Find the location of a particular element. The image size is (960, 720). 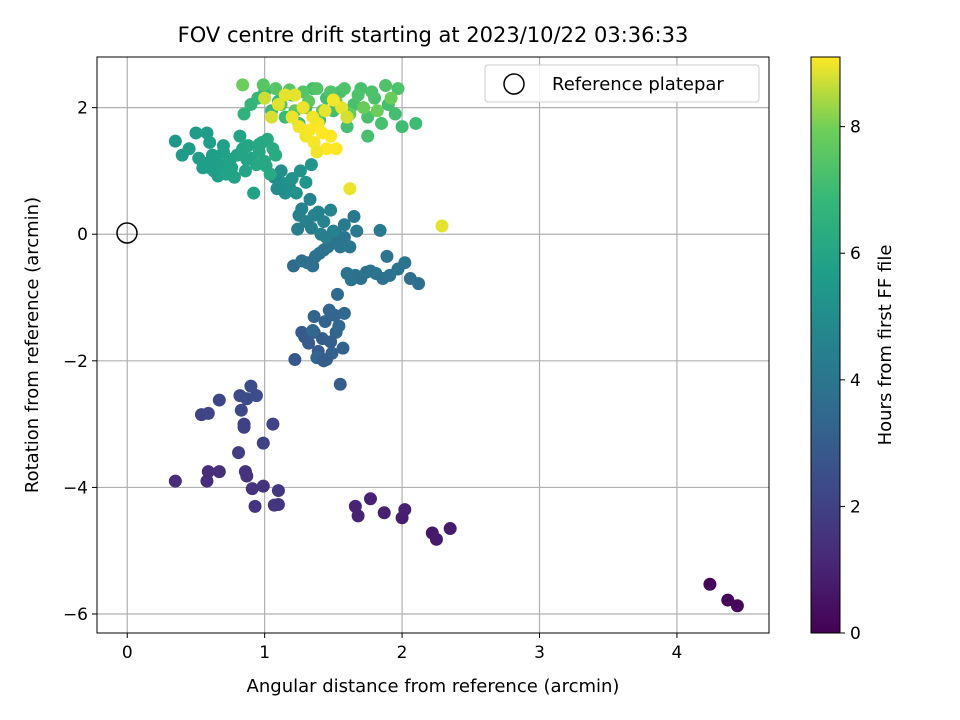

colorbar-ticks: 0 2 4 6 8 is located at coordinates (850, 381).